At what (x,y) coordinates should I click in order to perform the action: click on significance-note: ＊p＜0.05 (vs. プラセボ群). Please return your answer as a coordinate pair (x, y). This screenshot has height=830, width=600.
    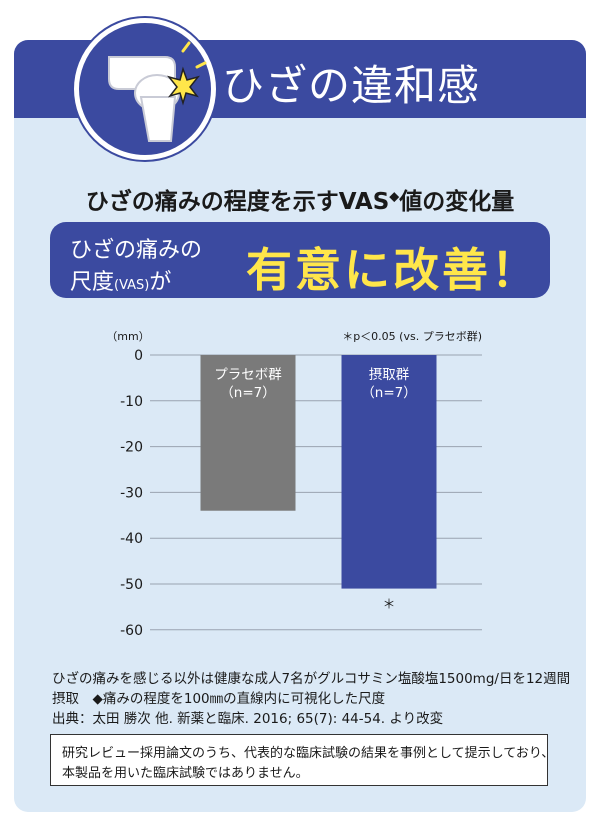
    Looking at the image, I should click on (412, 336).